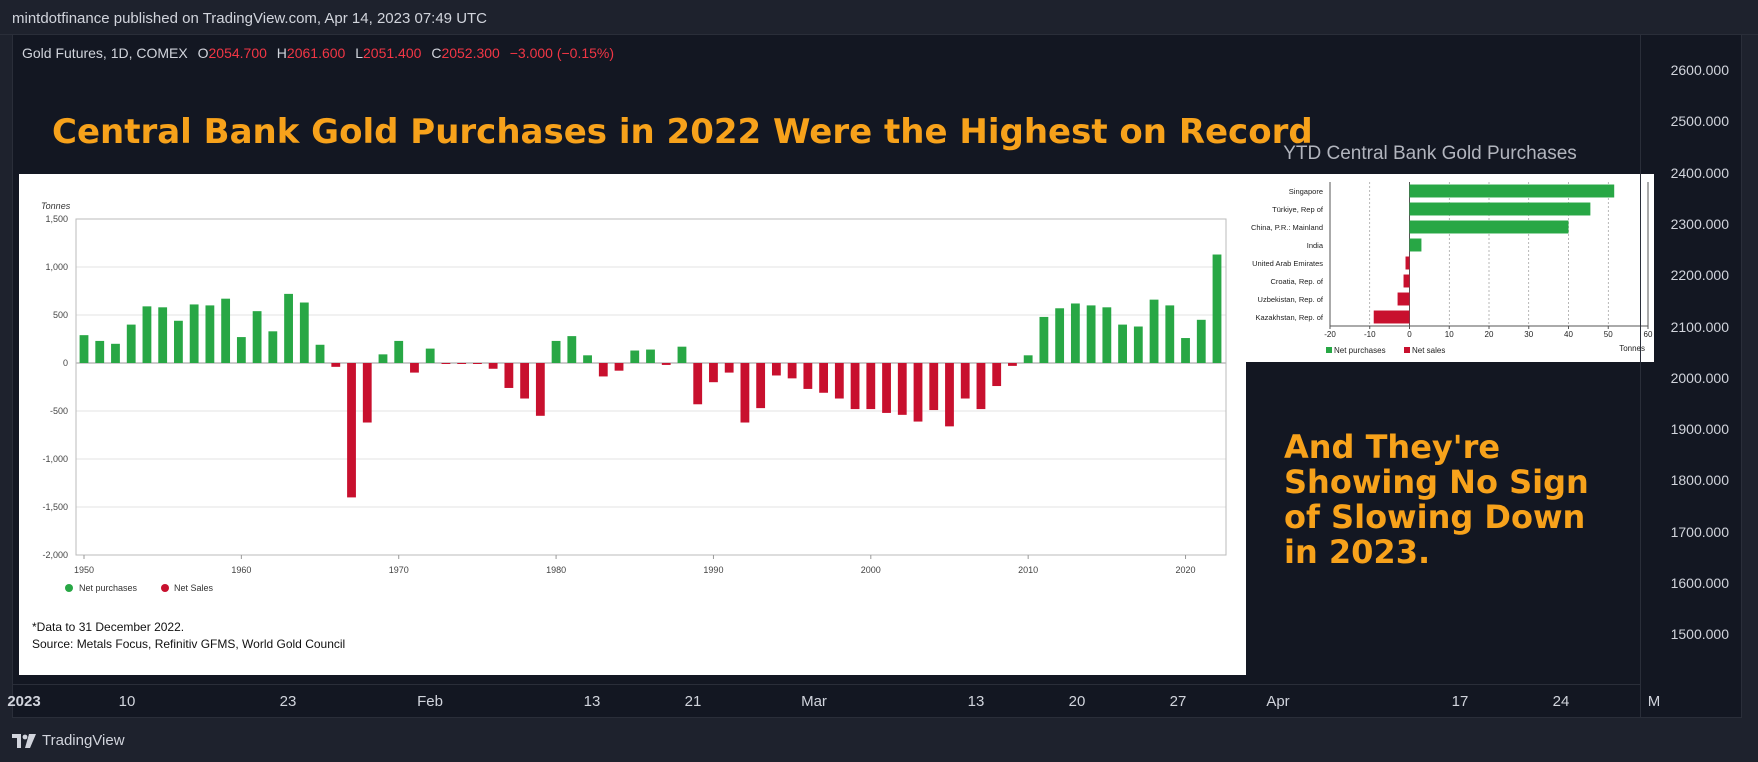 Image resolution: width=1758 pixels, height=762 pixels. Describe the element at coordinates (1077, 701) in the screenshot. I see `time-tick: 20` at that location.